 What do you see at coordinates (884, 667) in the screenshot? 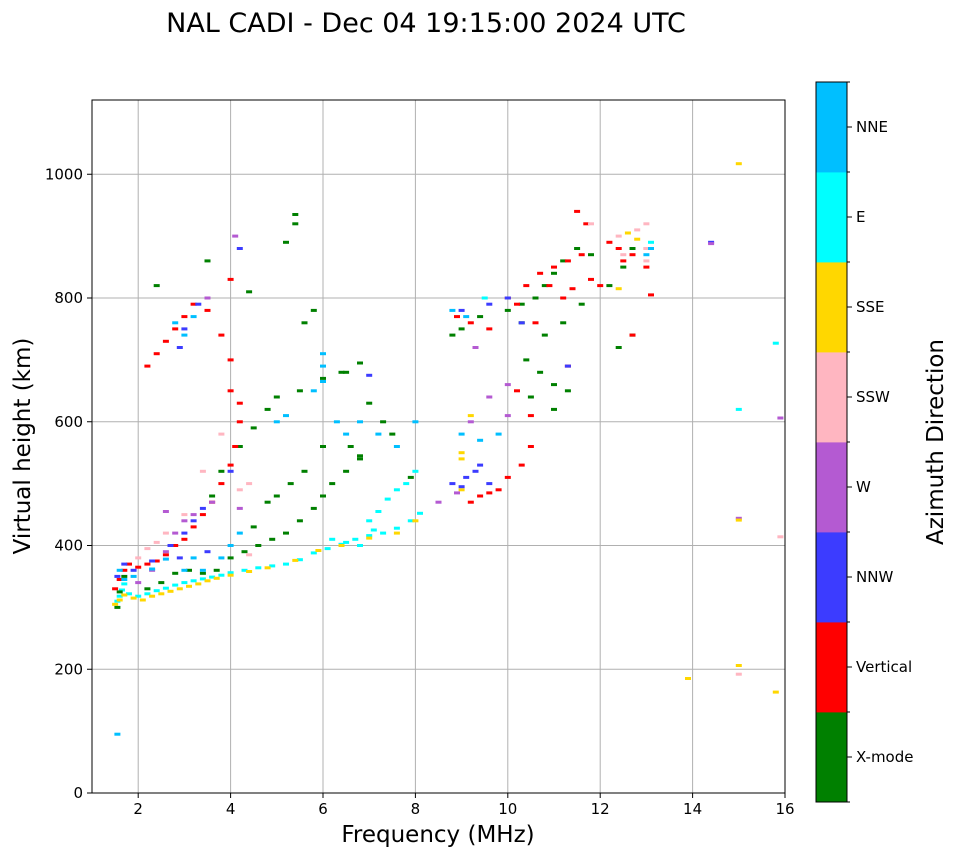
I see `colorbar-tick-label: Vertical` at bounding box center [884, 667].